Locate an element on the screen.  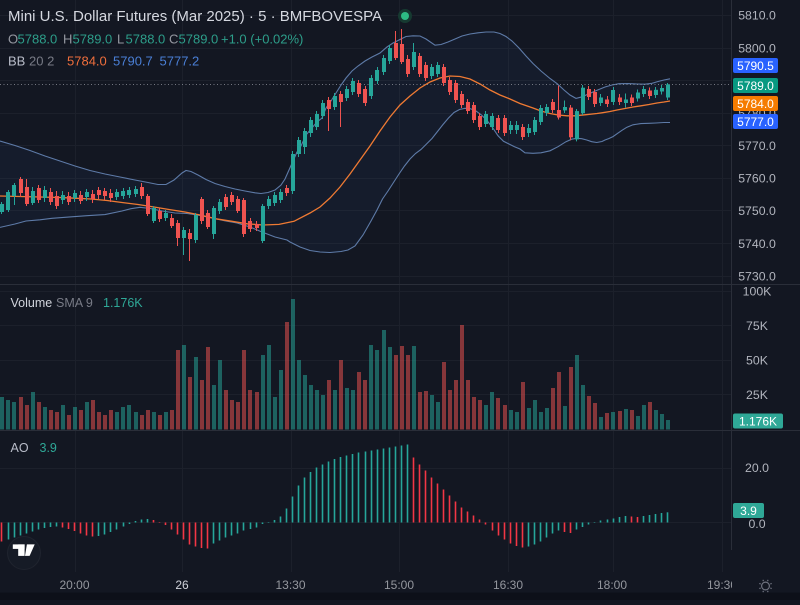
svg-text: 100K is located at coordinates (758, 291).